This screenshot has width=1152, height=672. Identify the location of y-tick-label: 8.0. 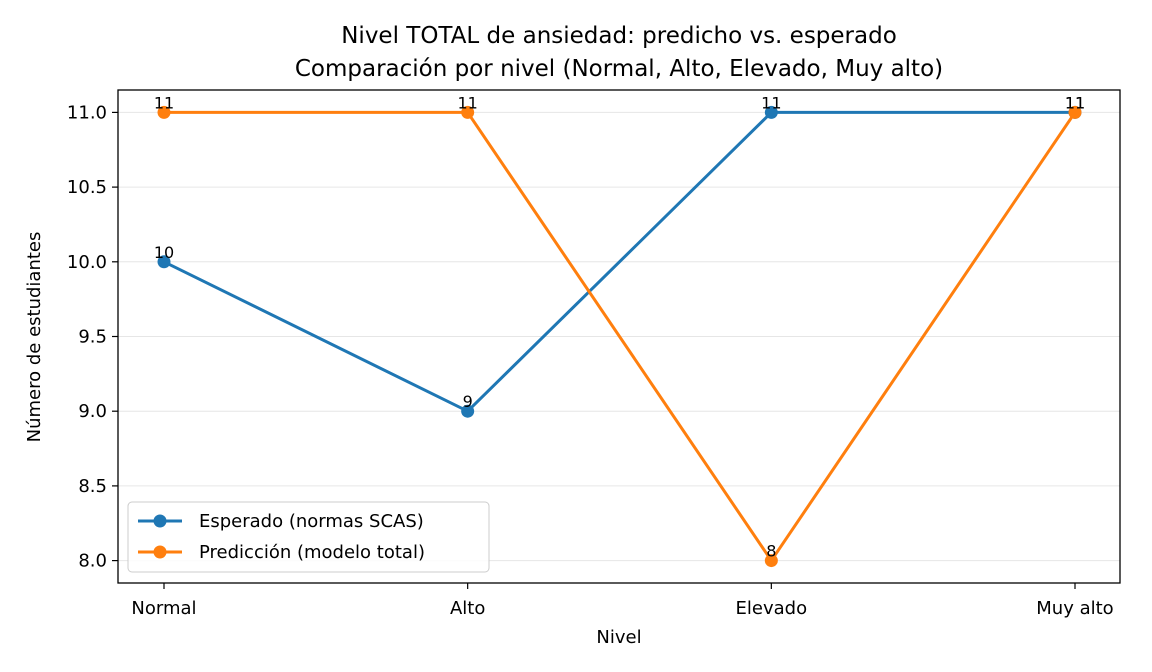
(92, 561).